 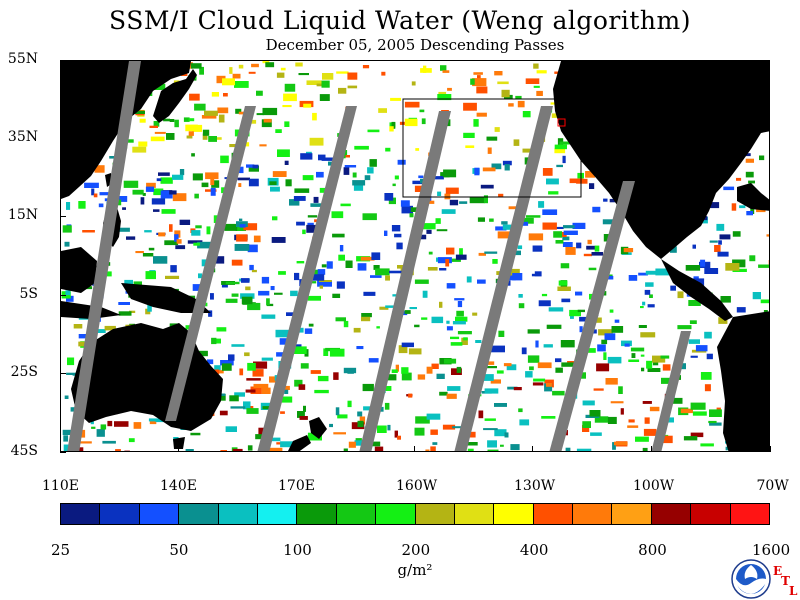 What do you see at coordinates (296, 486) in the screenshot?
I see `lon-label: 170E` at bounding box center [296, 486].